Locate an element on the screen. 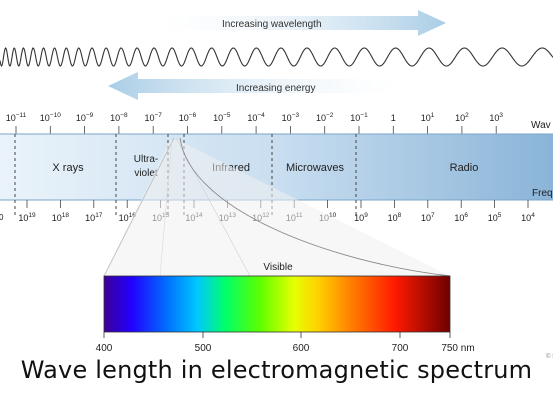 The height and width of the screenshot is (400, 553). wavelength-tick-label: 10⁻⁷ is located at coordinates (153, 117).